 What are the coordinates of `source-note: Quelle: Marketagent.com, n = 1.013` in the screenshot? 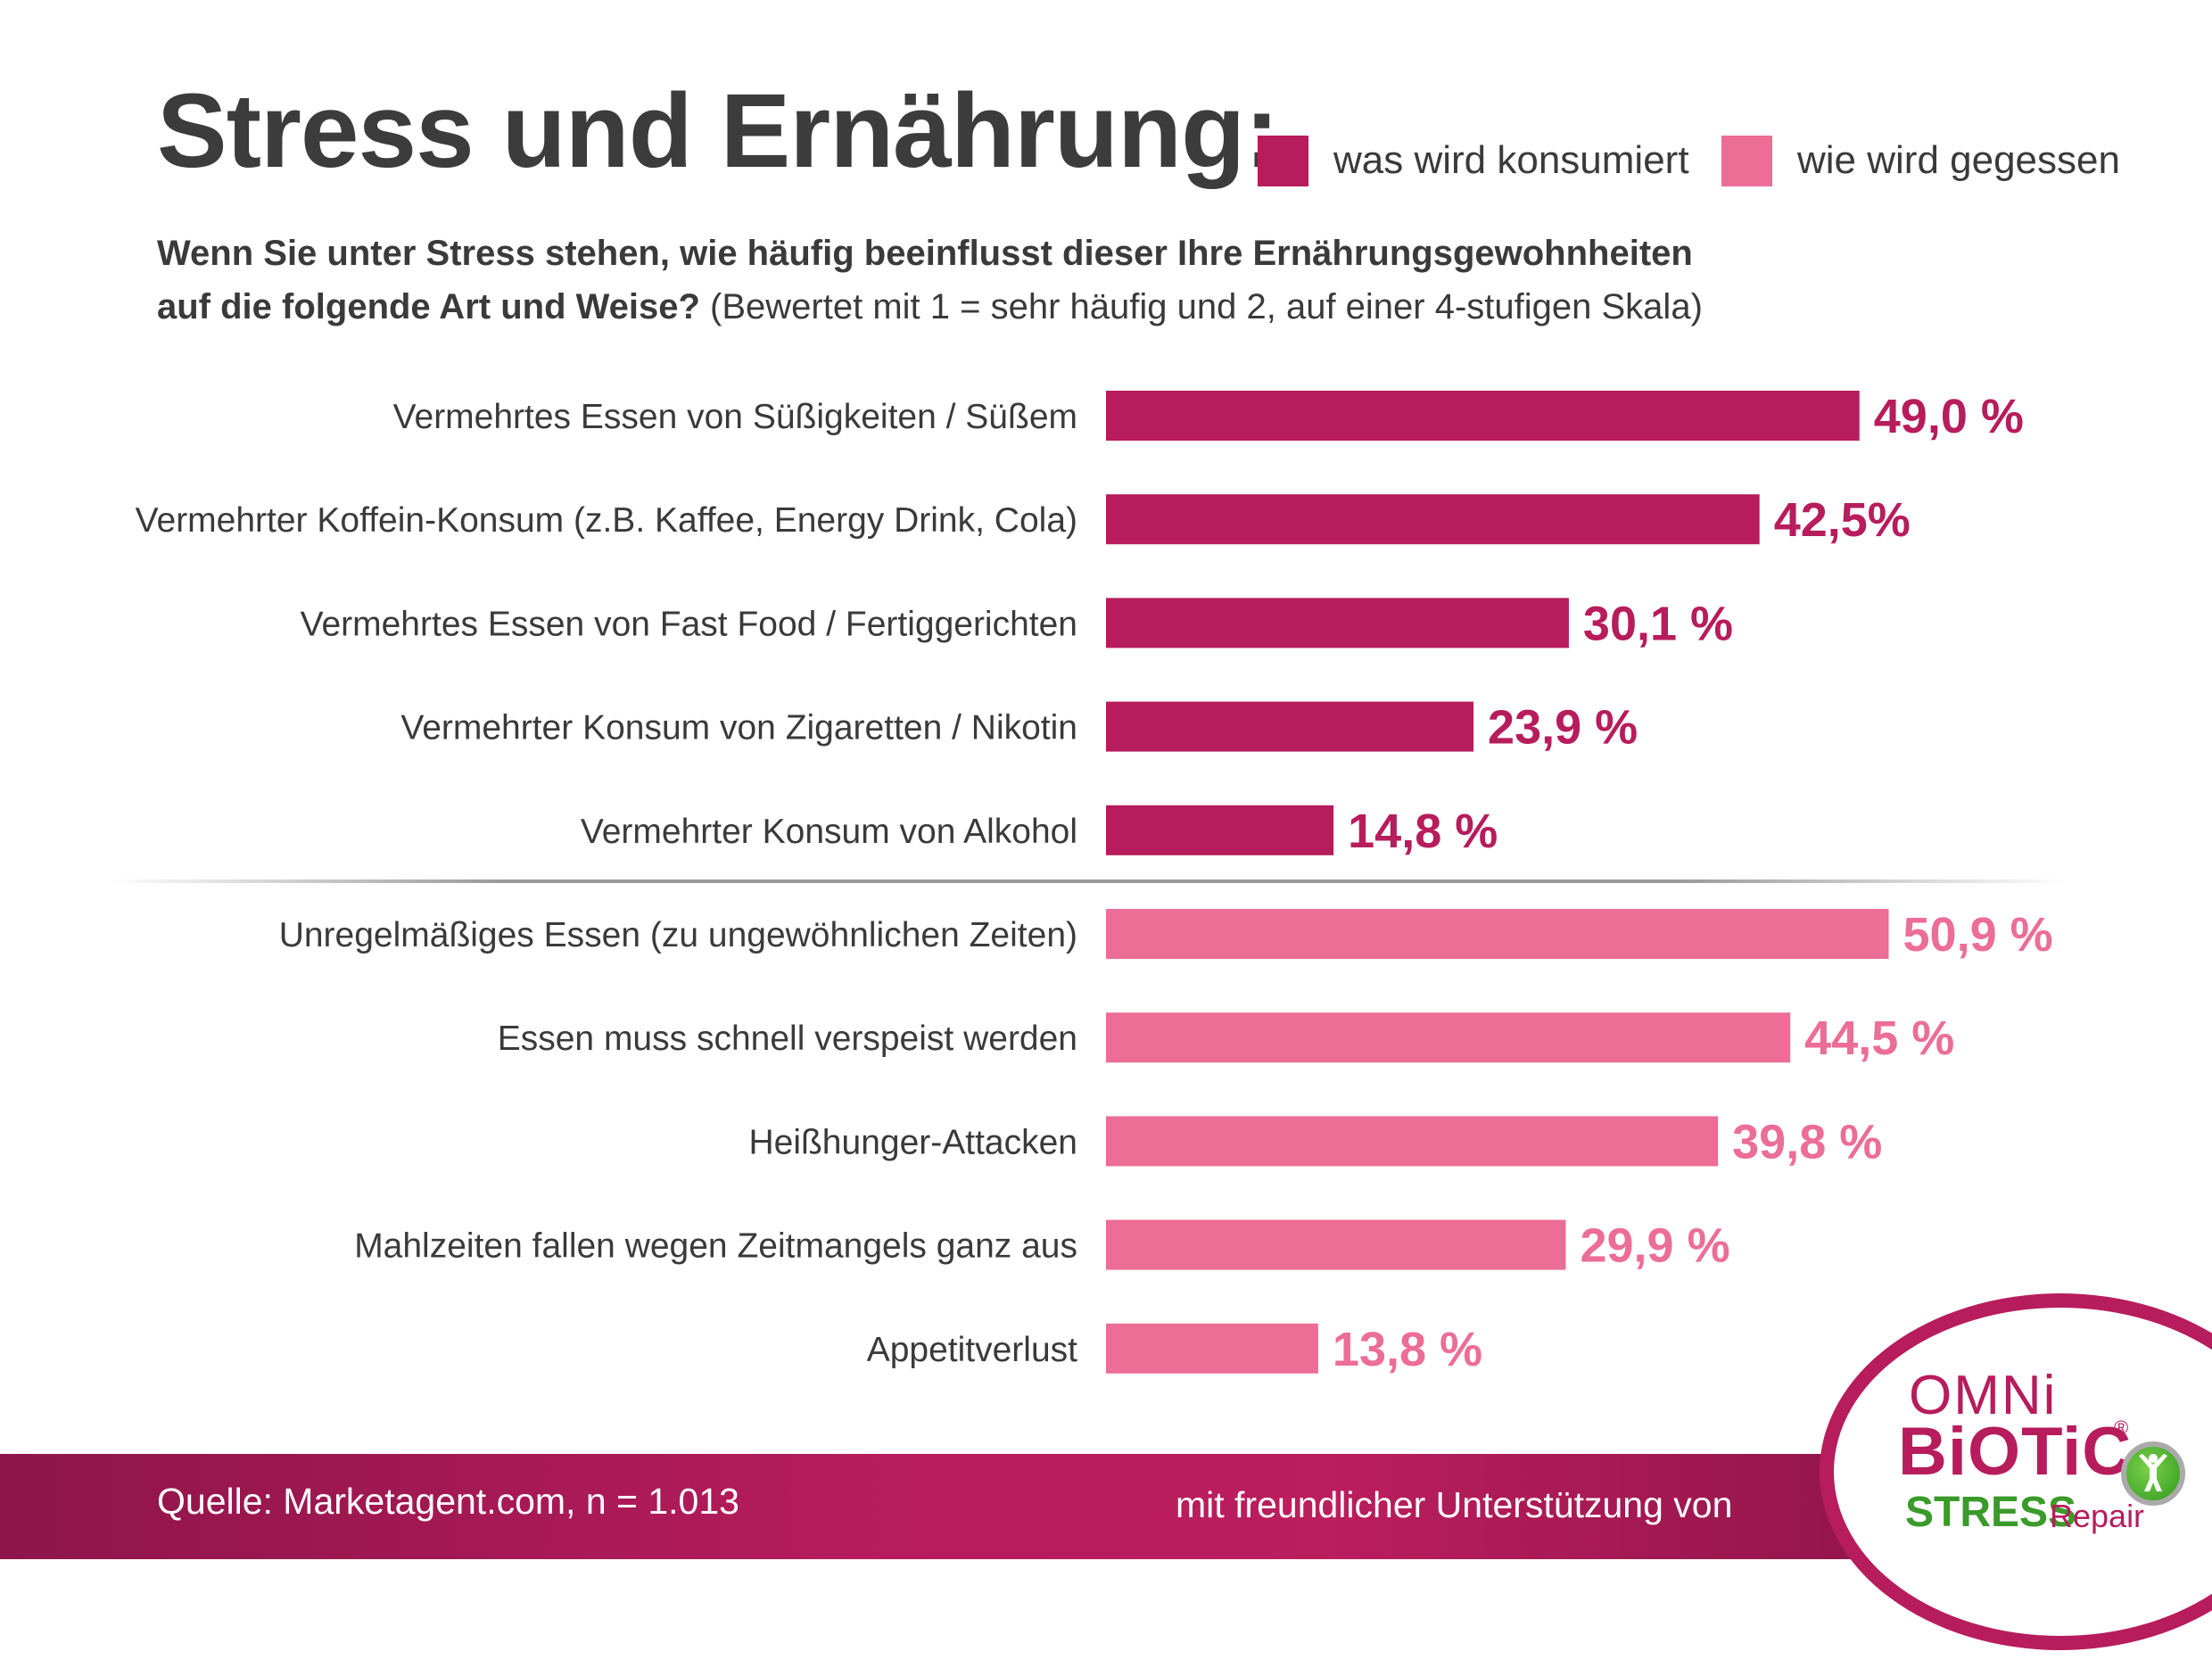 It's located at (448, 1501).